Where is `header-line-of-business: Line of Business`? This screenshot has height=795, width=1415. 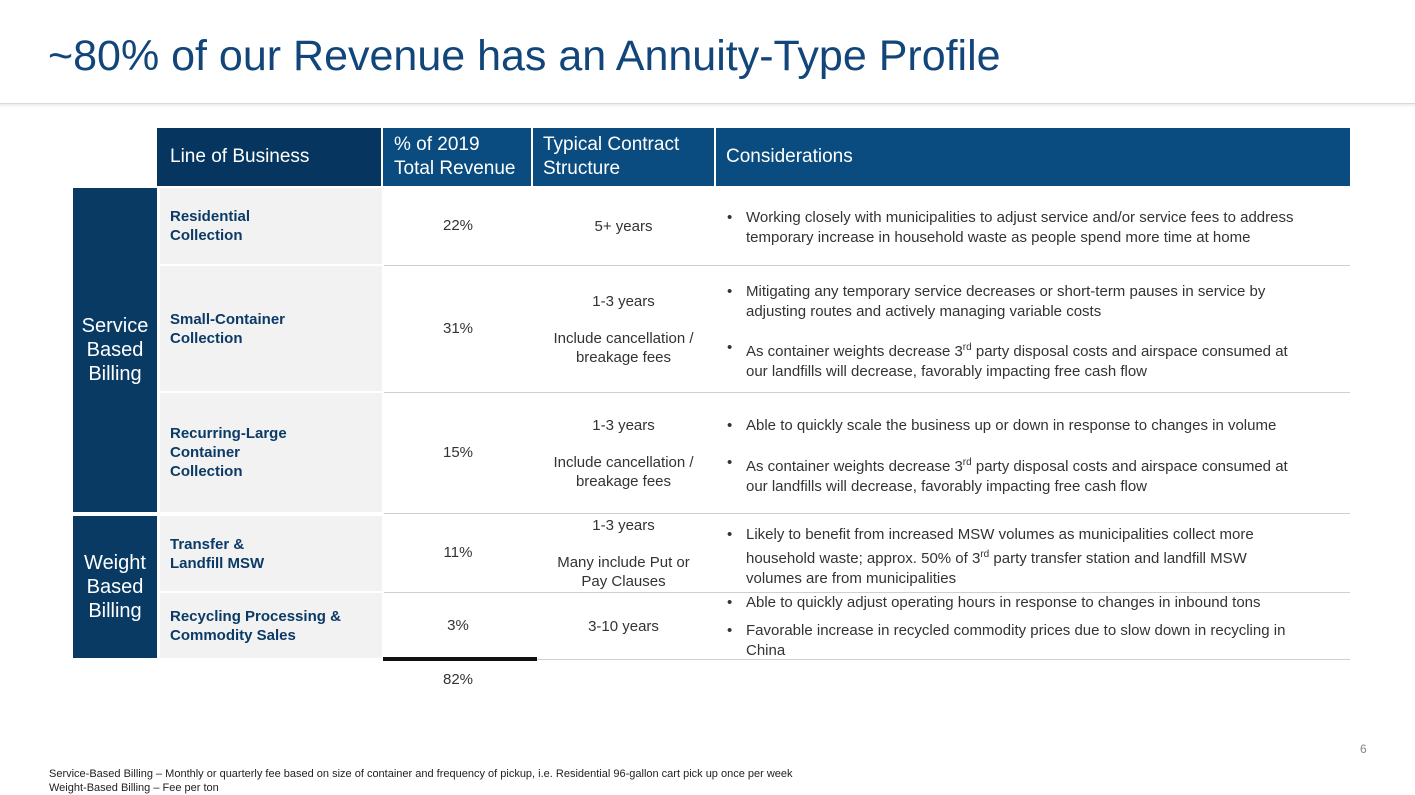 header-line-of-business: Line of Business is located at coordinates (269, 157).